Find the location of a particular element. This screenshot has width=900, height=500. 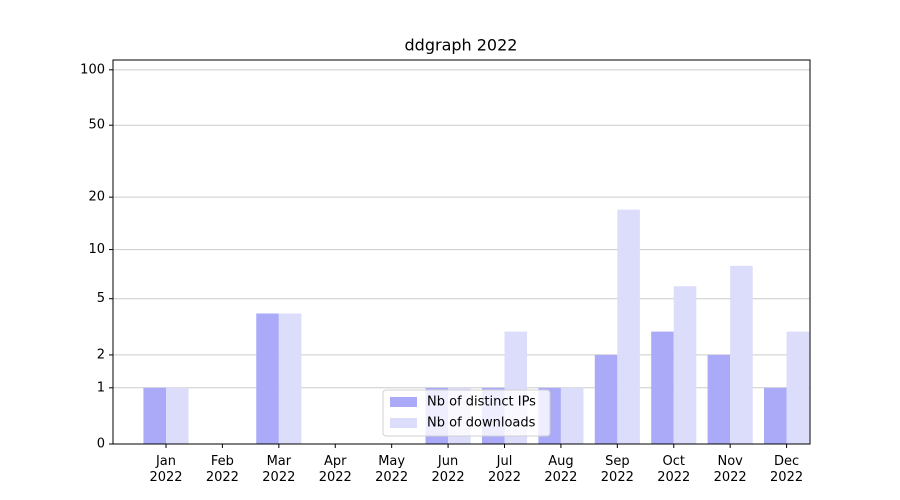

y-tick-label: 5 is located at coordinates (101, 298).